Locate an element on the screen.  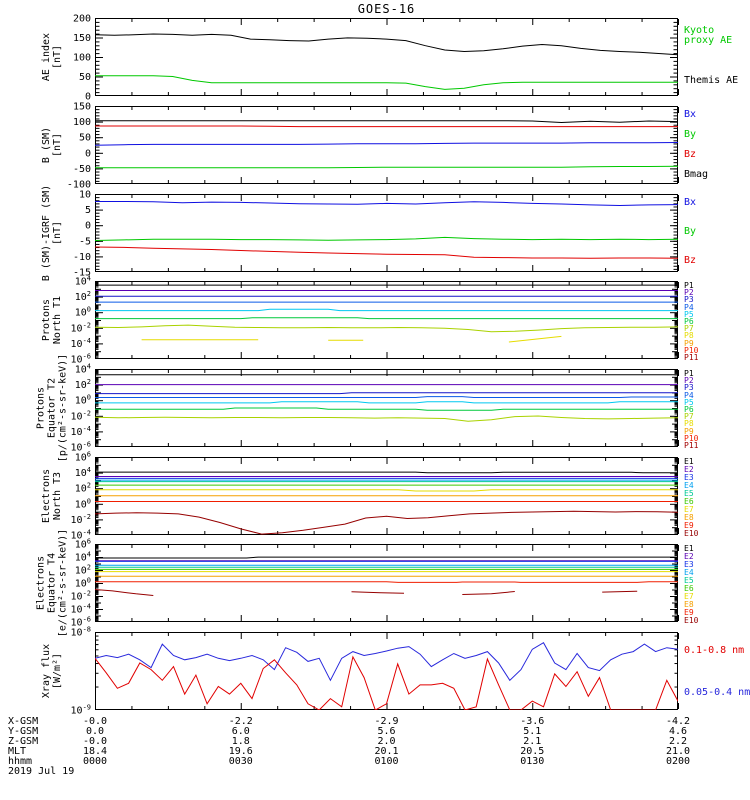
panel-ae-index: 200 150 100 50 0 is located at coordinates (375, 58).